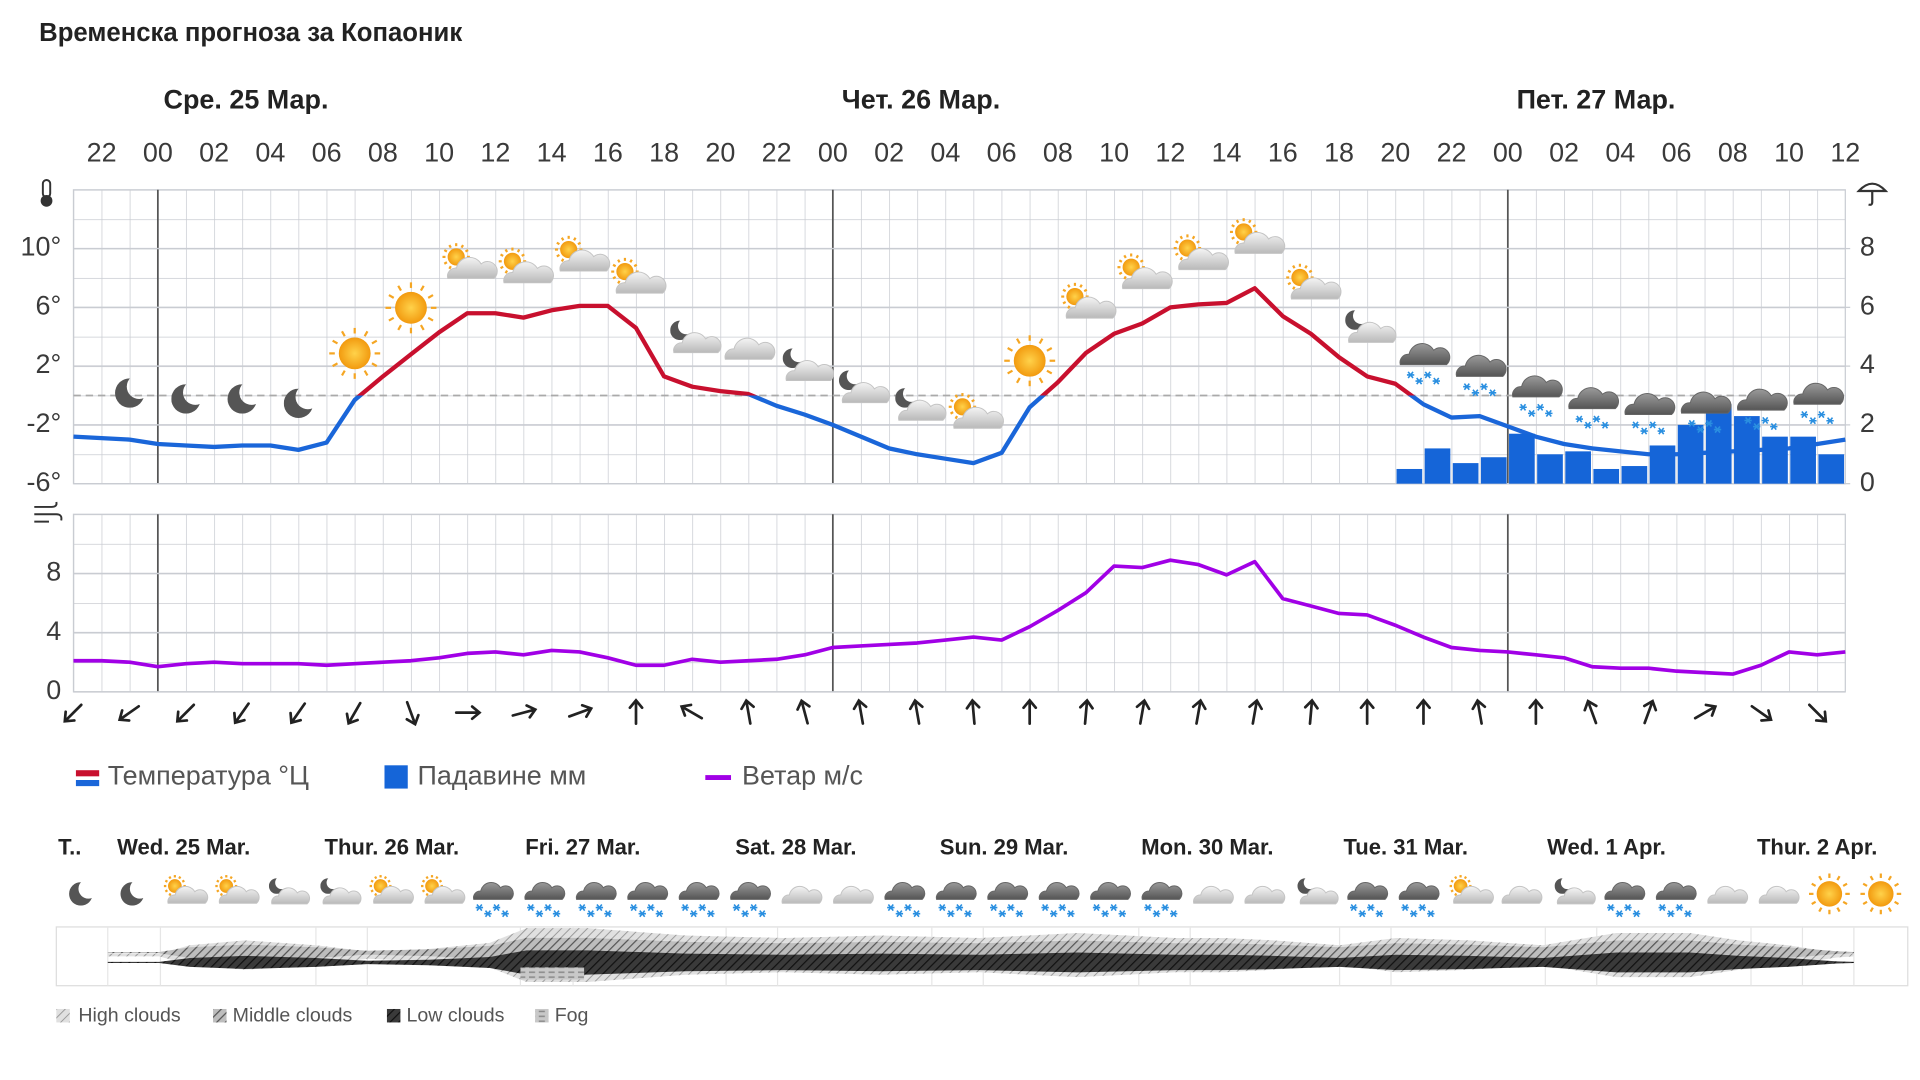  Describe the element at coordinates (552, 152) in the screenshot. I see `x-tick-label: 14` at that location.